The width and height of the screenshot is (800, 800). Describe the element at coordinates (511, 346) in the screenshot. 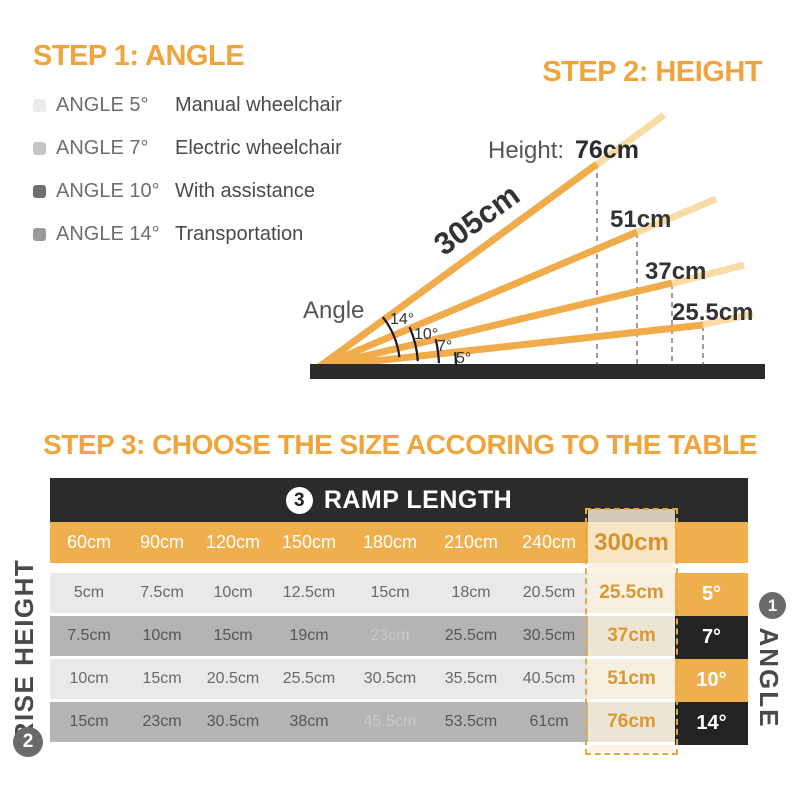

I see `ramp-5-line` at that location.